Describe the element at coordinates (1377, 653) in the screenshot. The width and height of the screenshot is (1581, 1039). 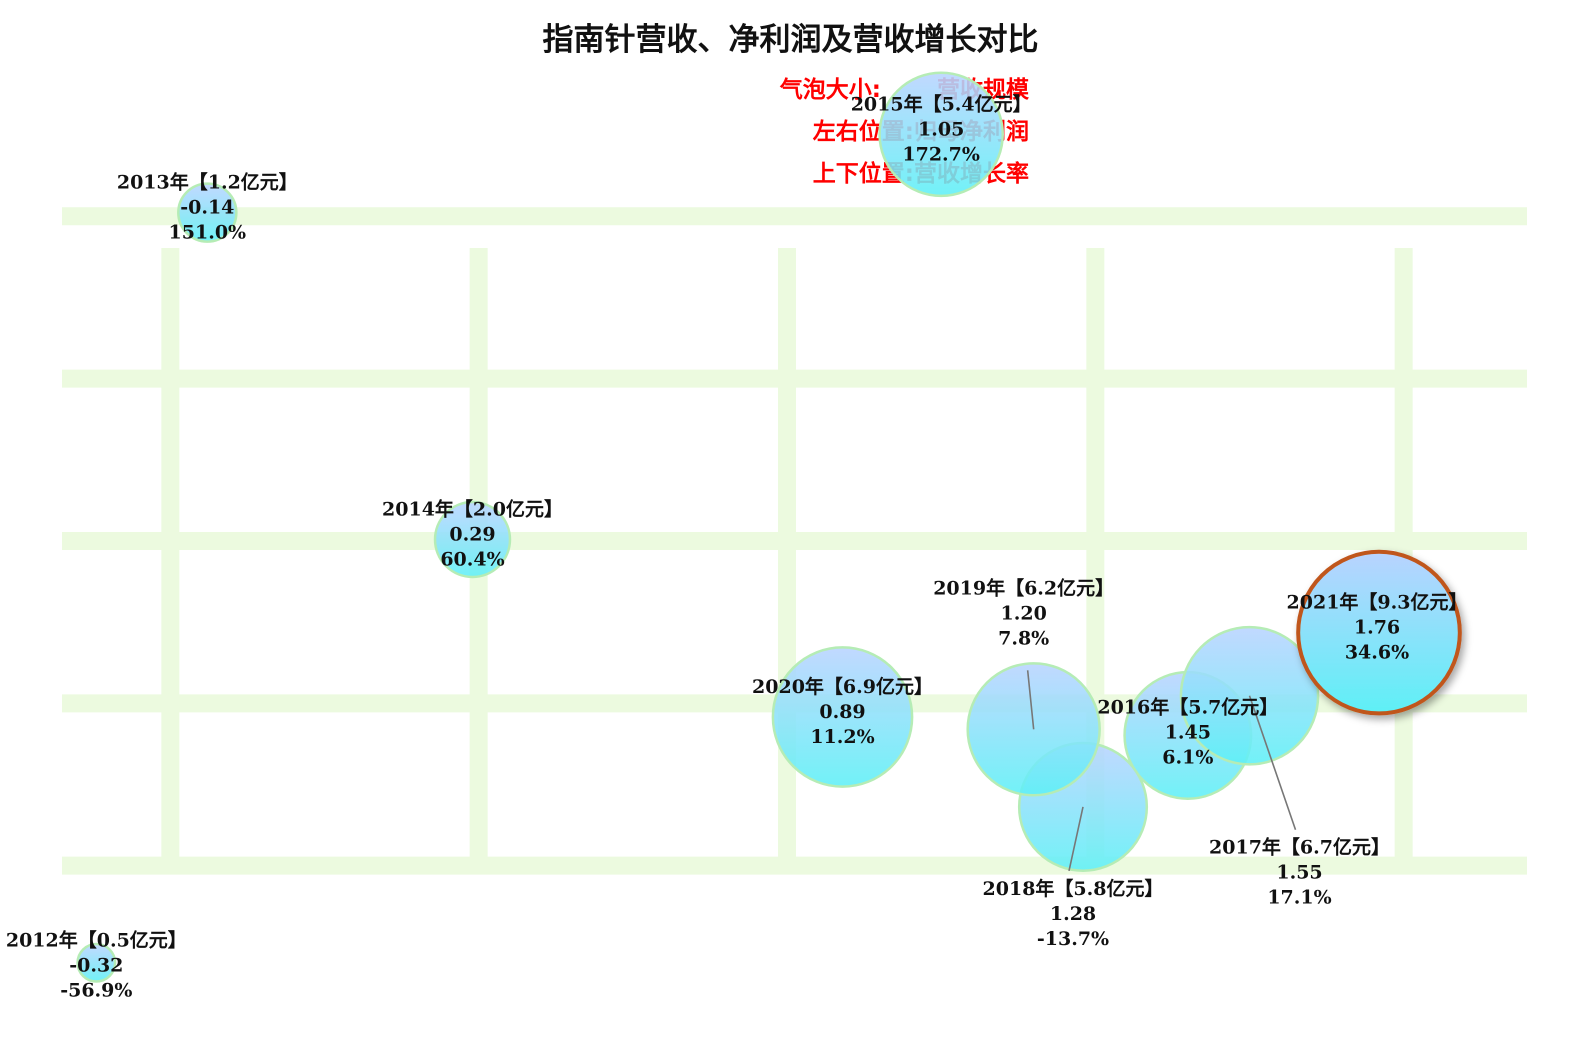
I see `label-growth-rate: 34.6%` at that location.